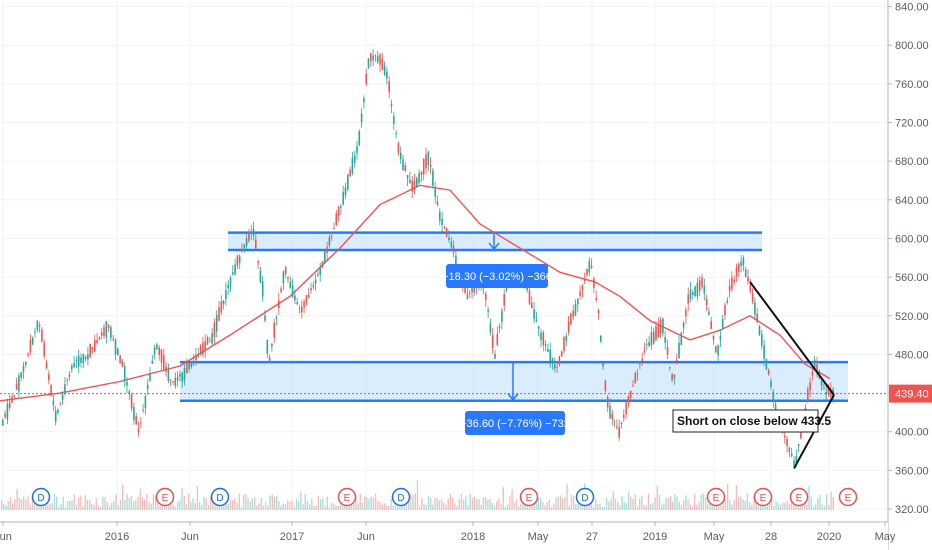  Describe the element at coordinates (754, 421) in the screenshot. I see `annotation-text: Short on close below 433.5` at that location.